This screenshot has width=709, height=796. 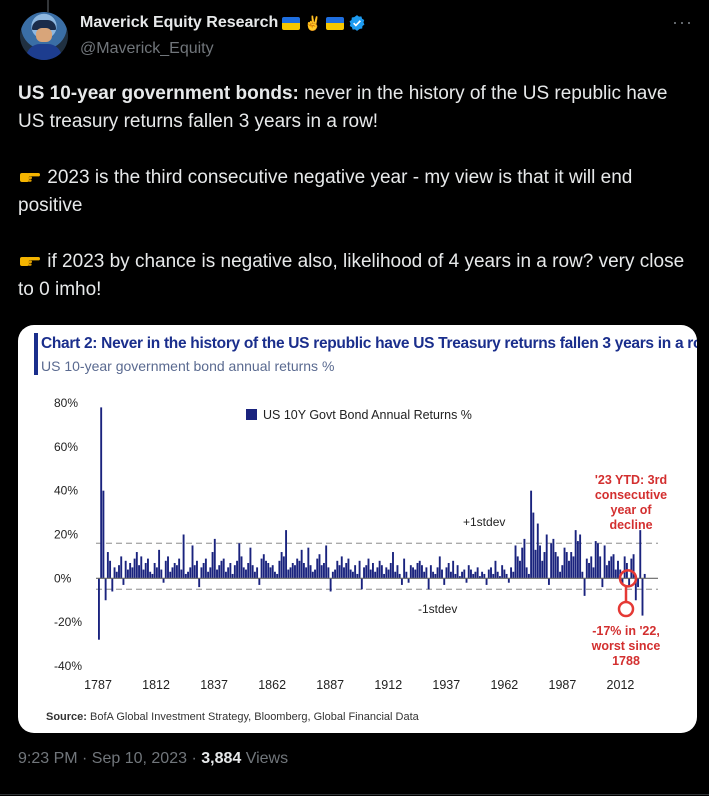 What do you see at coordinates (621, 685) in the screenshot?
I see `x-tick-label: 2012` at bounding box center [621, 685].